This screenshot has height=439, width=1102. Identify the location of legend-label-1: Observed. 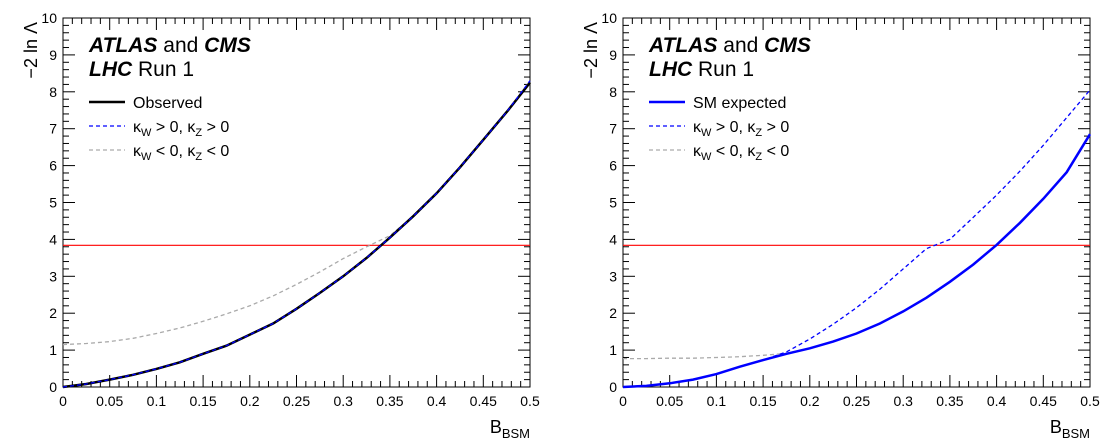
(167, 103).